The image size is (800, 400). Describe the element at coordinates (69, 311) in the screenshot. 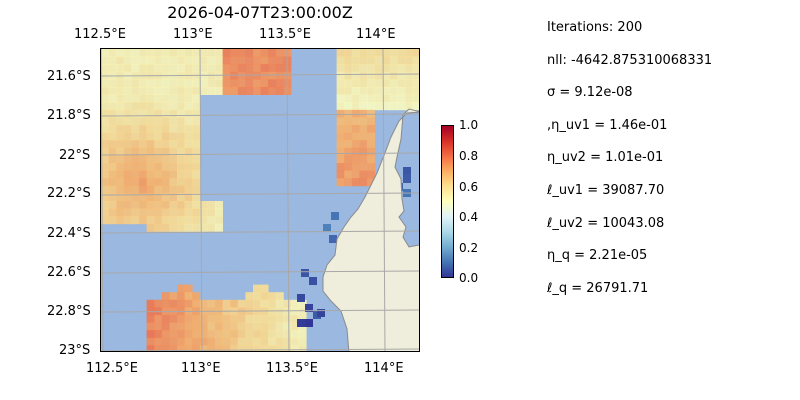

I see `lat-label: 22.8°S` at that location.